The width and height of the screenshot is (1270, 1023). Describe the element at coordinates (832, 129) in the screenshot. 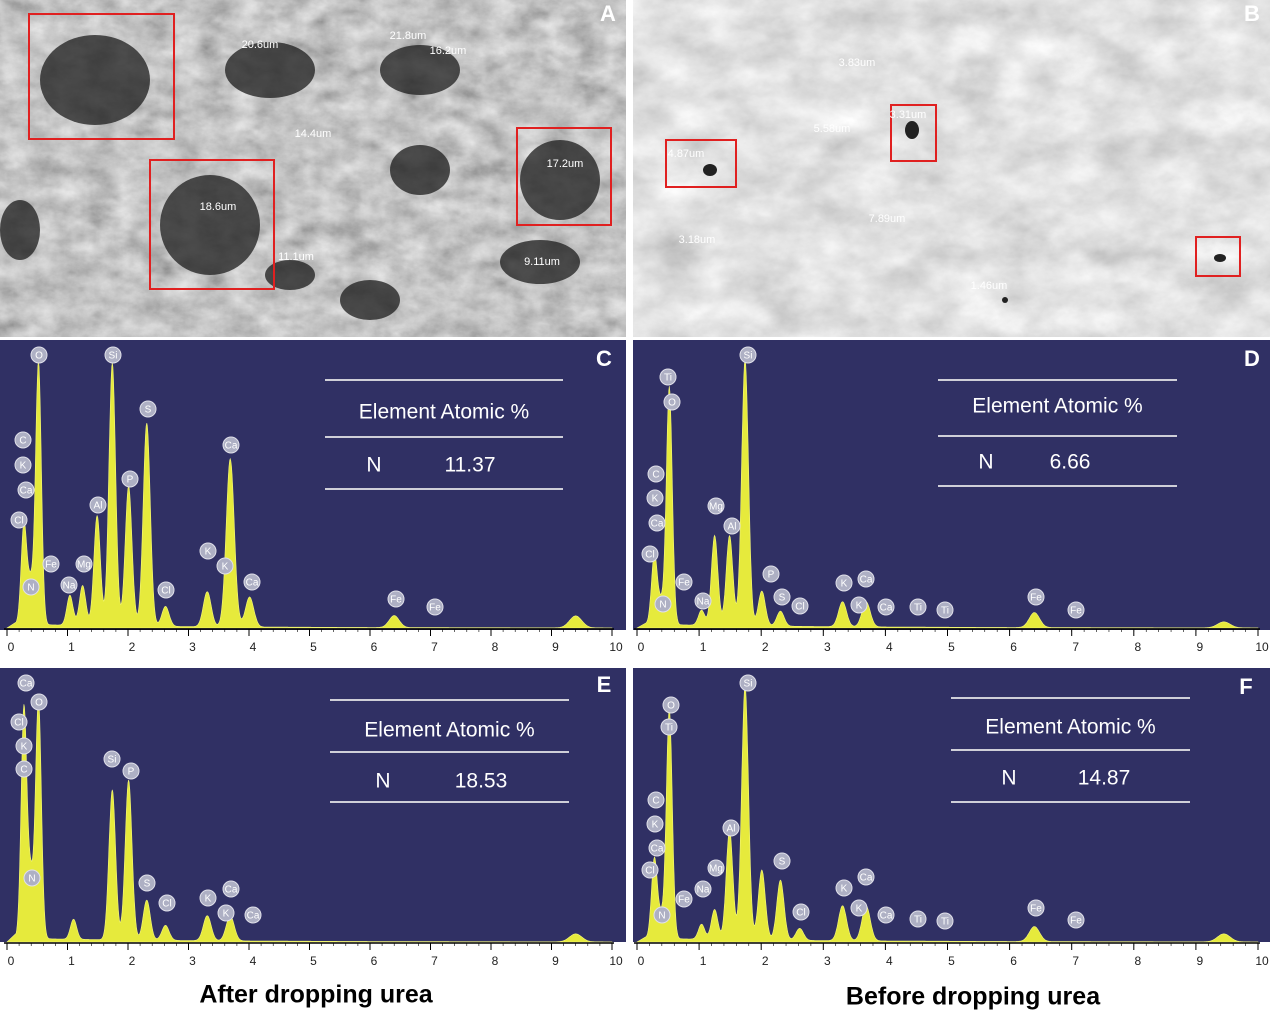

I see `measurement: 5.58um` at that location.